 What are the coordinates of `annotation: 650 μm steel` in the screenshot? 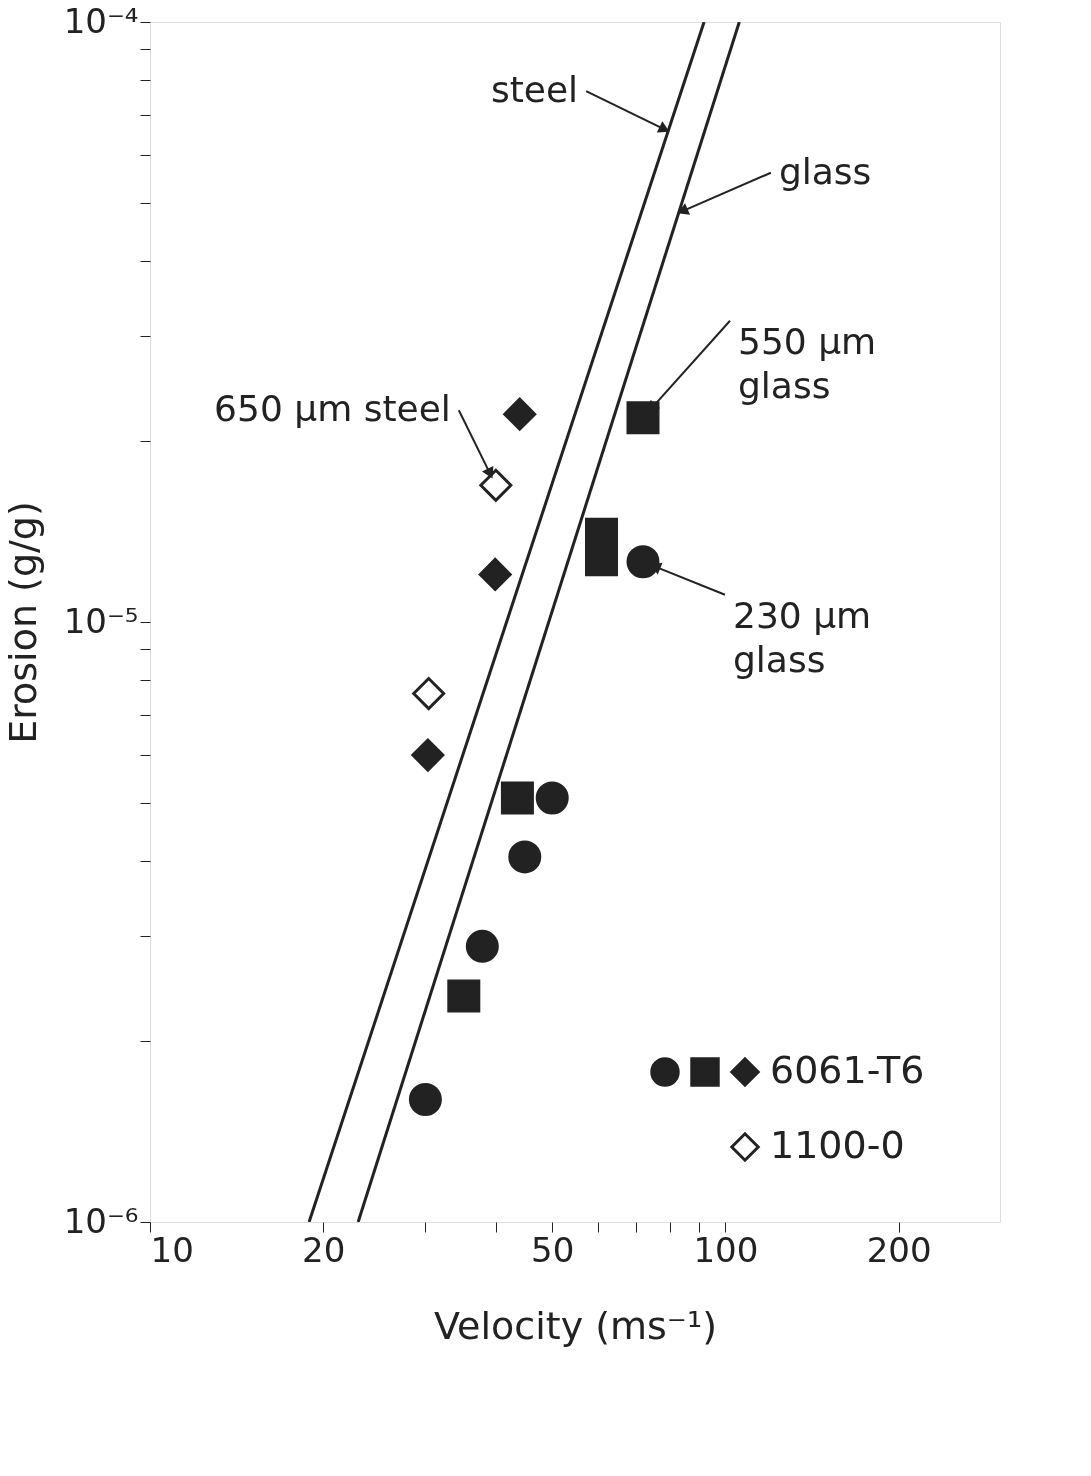 It's located at (332, 409).